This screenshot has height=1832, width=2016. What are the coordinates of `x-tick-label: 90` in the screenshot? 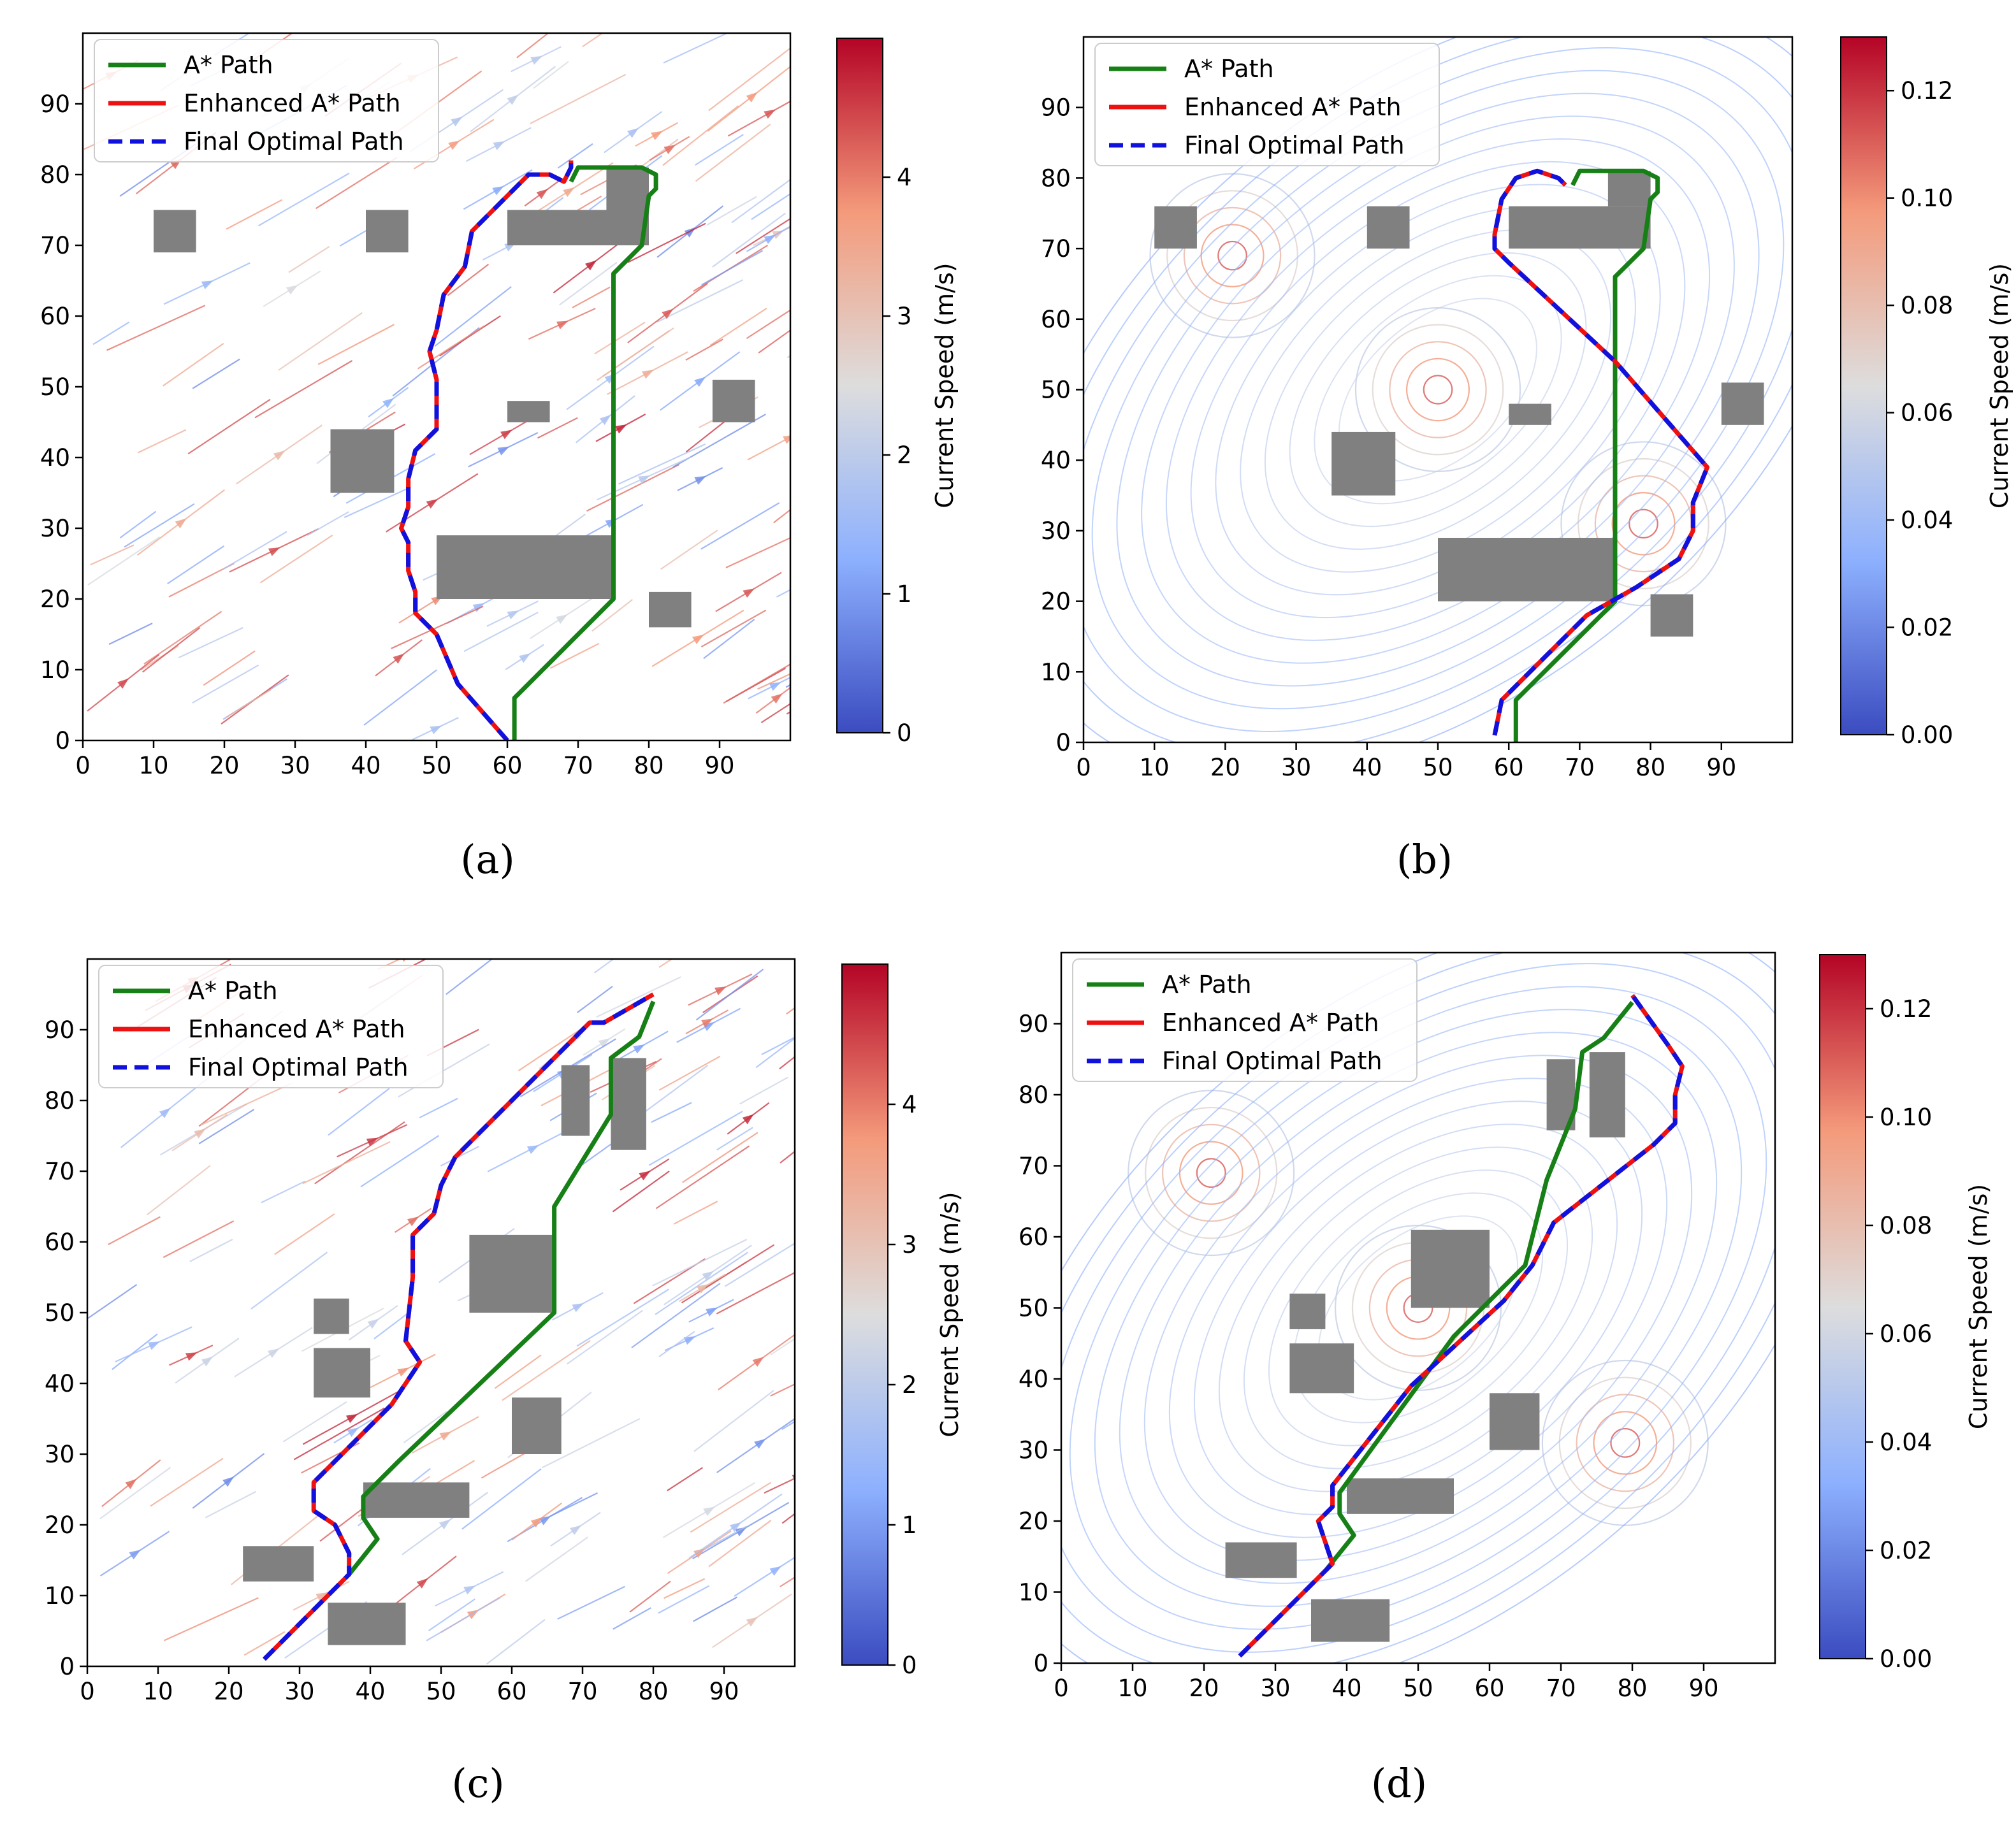 It's located at (1703, 1688).